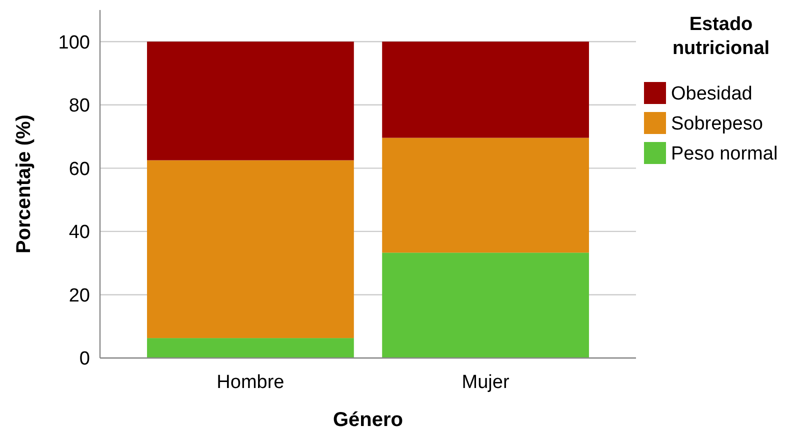 This screenshot has height=438, width=806. What do you see at coordinates (79, 169) in the screenshot?
I see `y-tick-label: 60` at bounding box center [79, 169].